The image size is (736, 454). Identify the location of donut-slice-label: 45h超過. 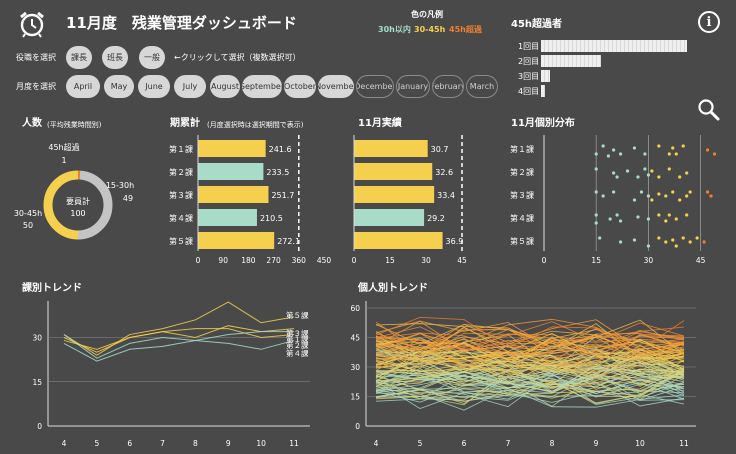
(63, 147).